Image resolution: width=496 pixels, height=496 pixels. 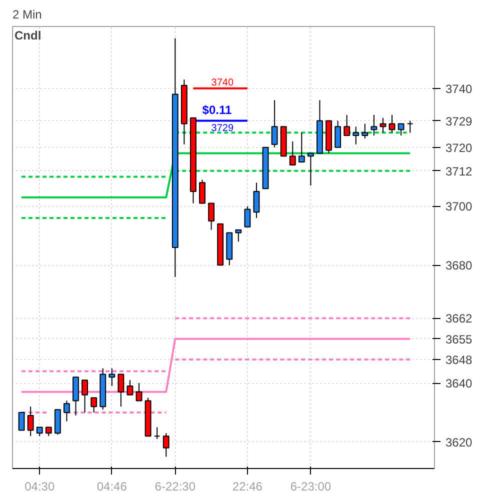 What do you see at coordinates (459, 383) in the screenshot?
I see `y-tick-label: 3640` at bounding box center [459, 383].